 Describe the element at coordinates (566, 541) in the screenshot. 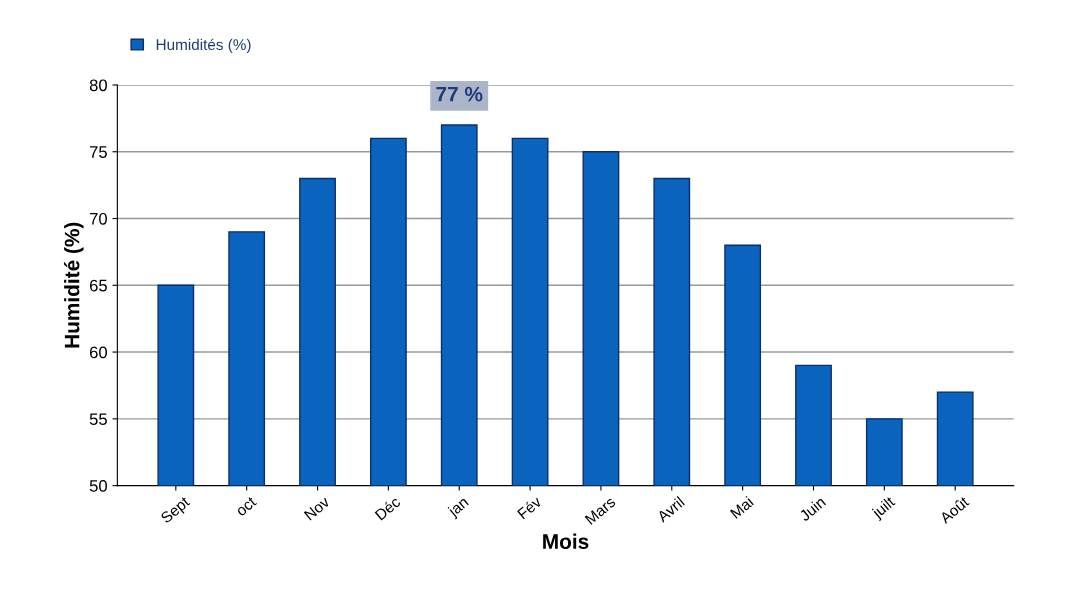

I see `x-axis-title: Mois` at that location.